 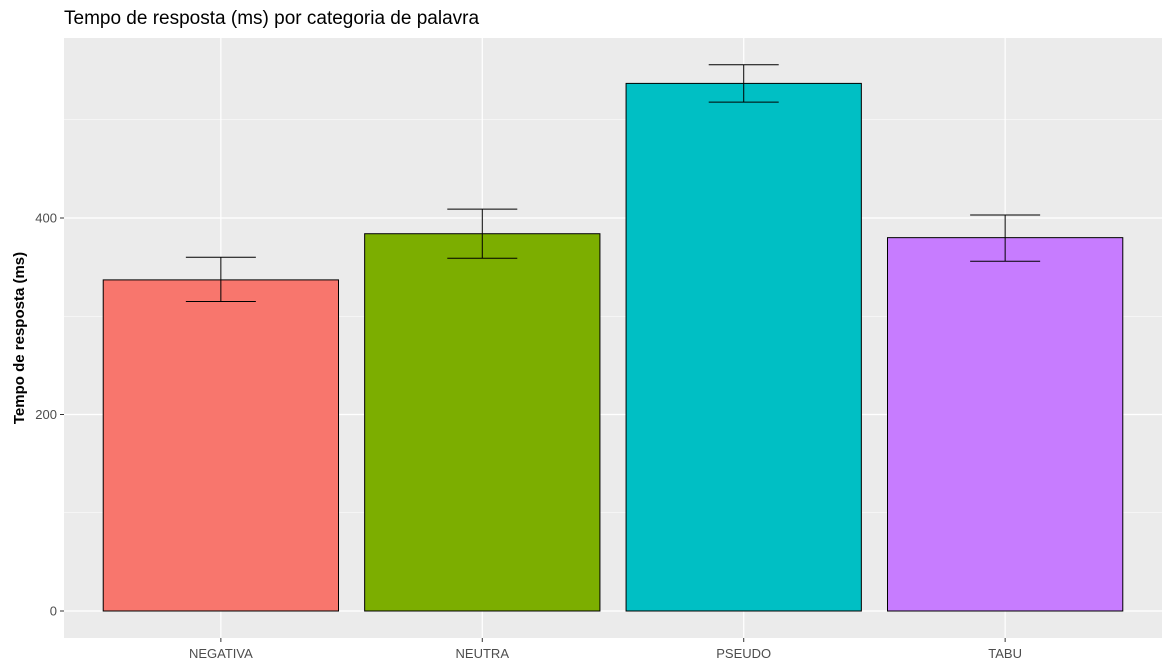 I want to click on y-tick-label: 400, so click(x=46, y=218).